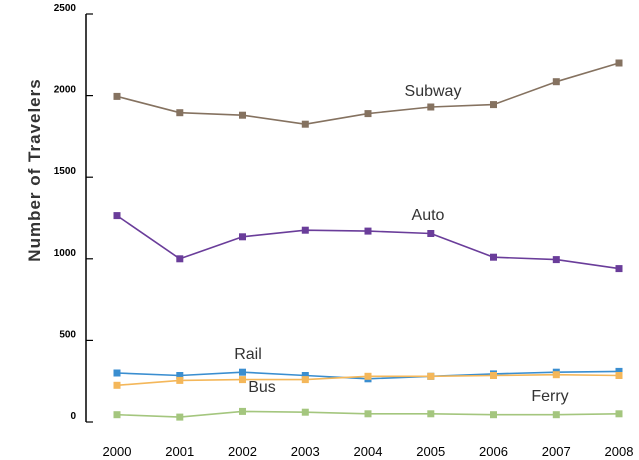 The width and height of the screenshot is (639, 460). Describe the element at coordinates (242, 451) in the screenshot. I see `x-tick-label: 2002` at that location.